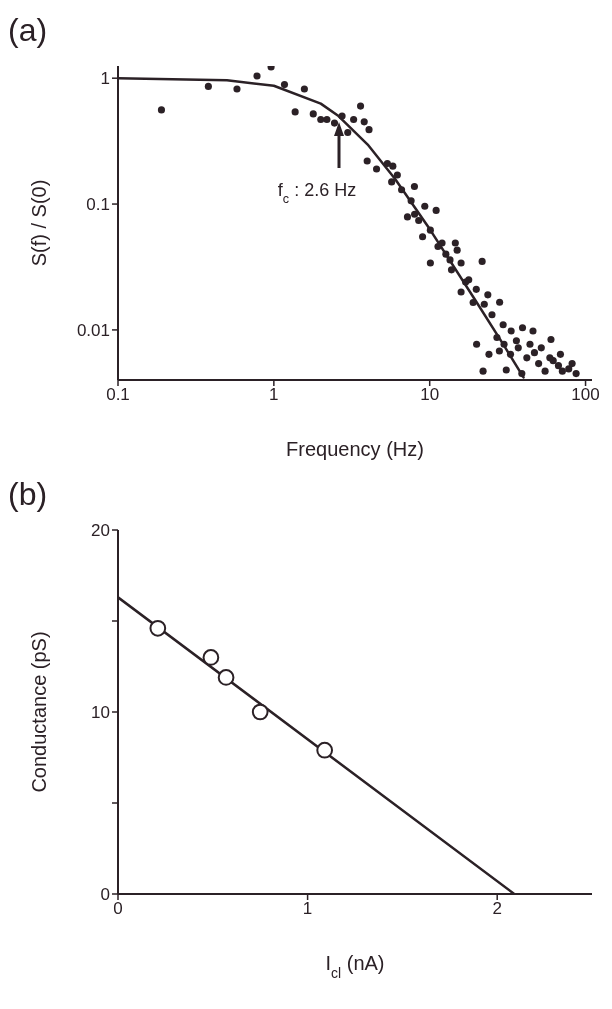  What do you see at coordinates (118, 909) in the screenshot?
I see `x-tick-label: 0` at bounding box center [118, 909].